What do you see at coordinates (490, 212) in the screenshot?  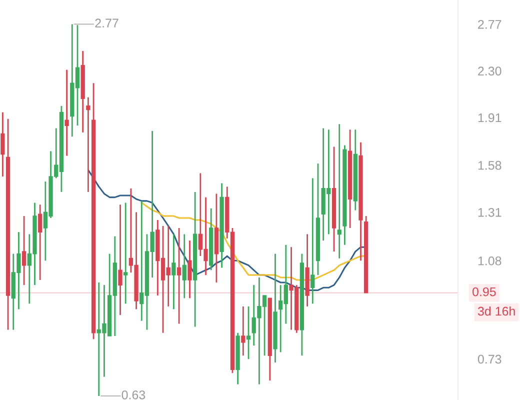 I see `y-tick-label: 1.31` at bounding box center [490, 212].